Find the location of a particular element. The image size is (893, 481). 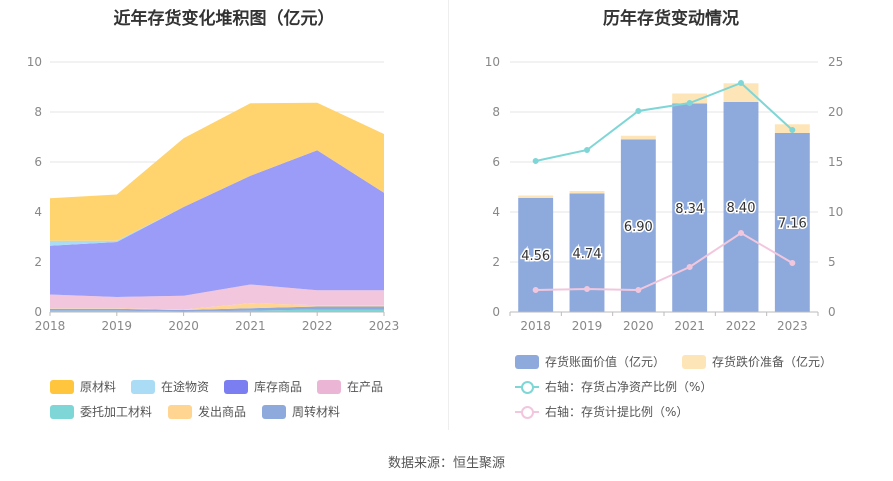

bar-data-label: 4.56 is located at coordinates (535, 256).